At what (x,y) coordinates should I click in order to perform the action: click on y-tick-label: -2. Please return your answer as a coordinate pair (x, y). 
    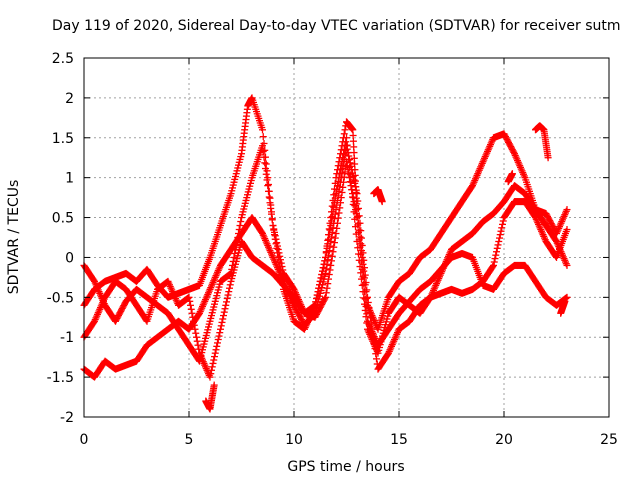
    Looking at the image, I should click on (67, 418).